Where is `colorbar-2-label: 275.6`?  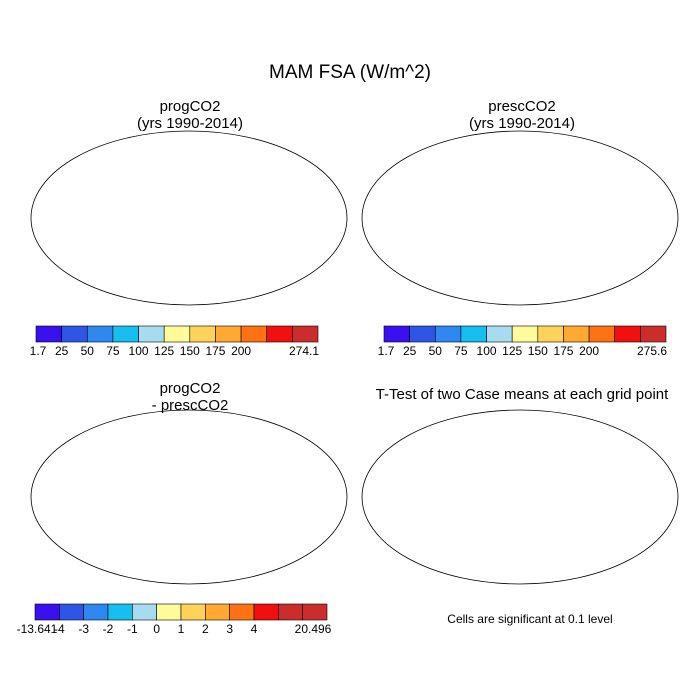 colorbar-2-label: 275.6 is located at coordinates (652, 351).